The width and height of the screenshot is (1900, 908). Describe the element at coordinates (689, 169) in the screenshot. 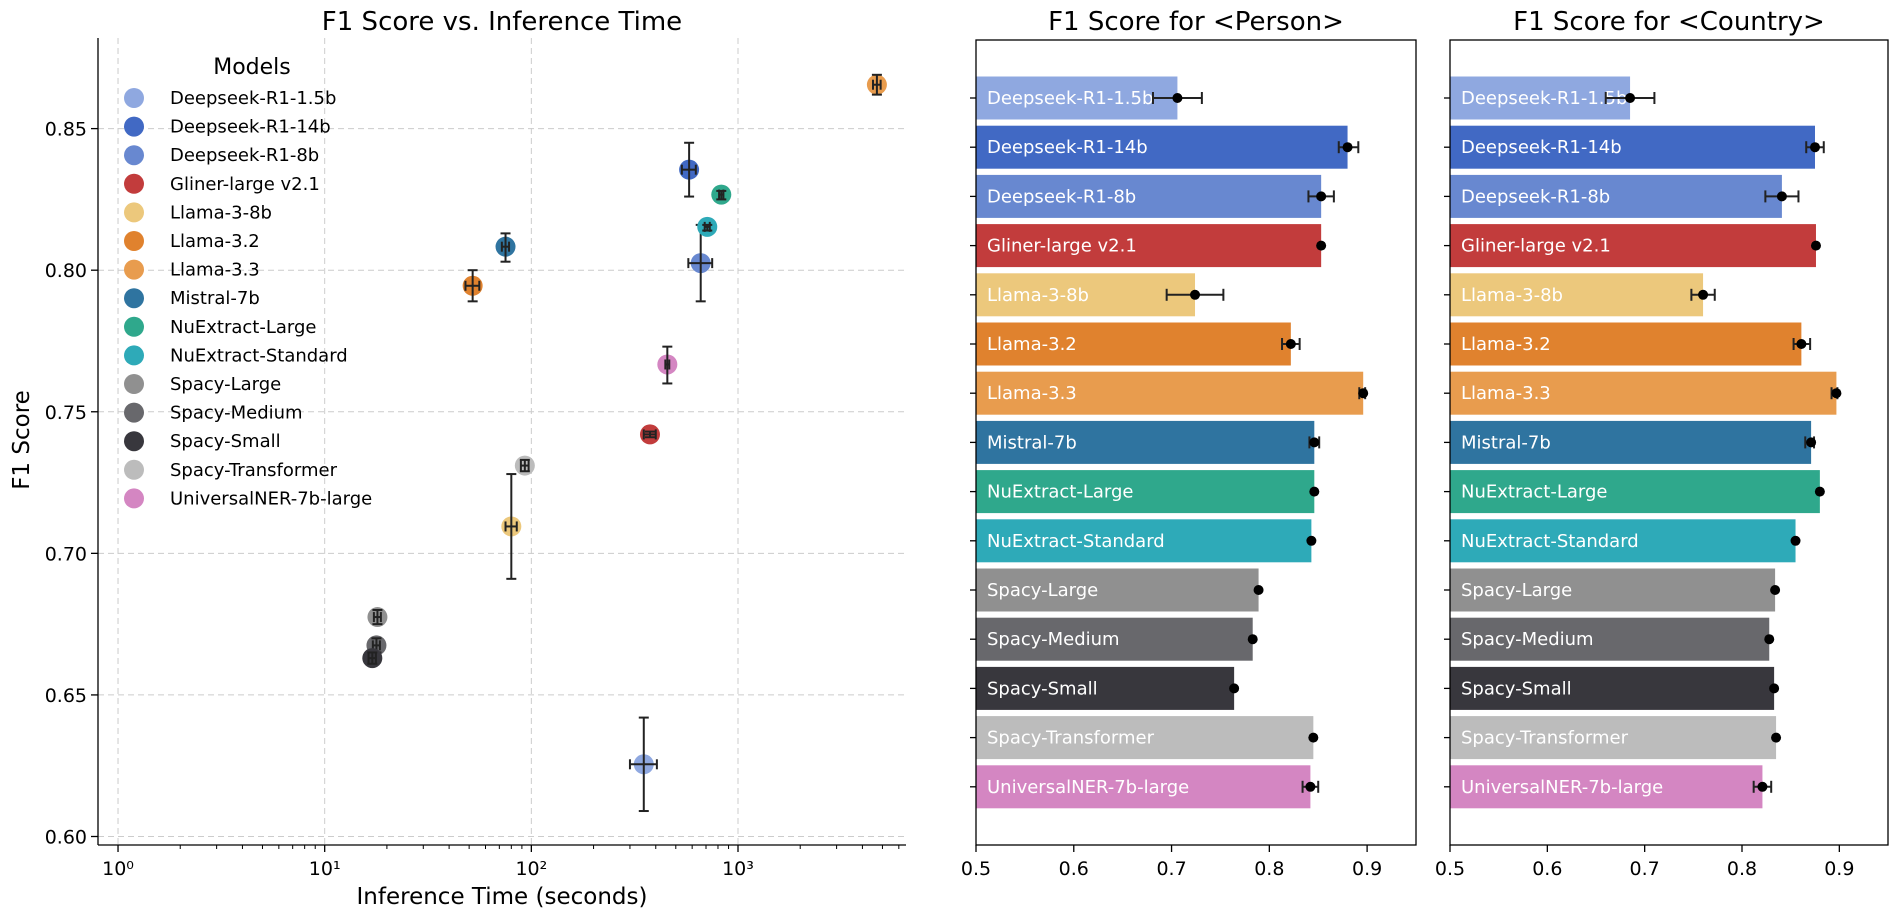

I see `point-deepseek-r1-14b` at that location.